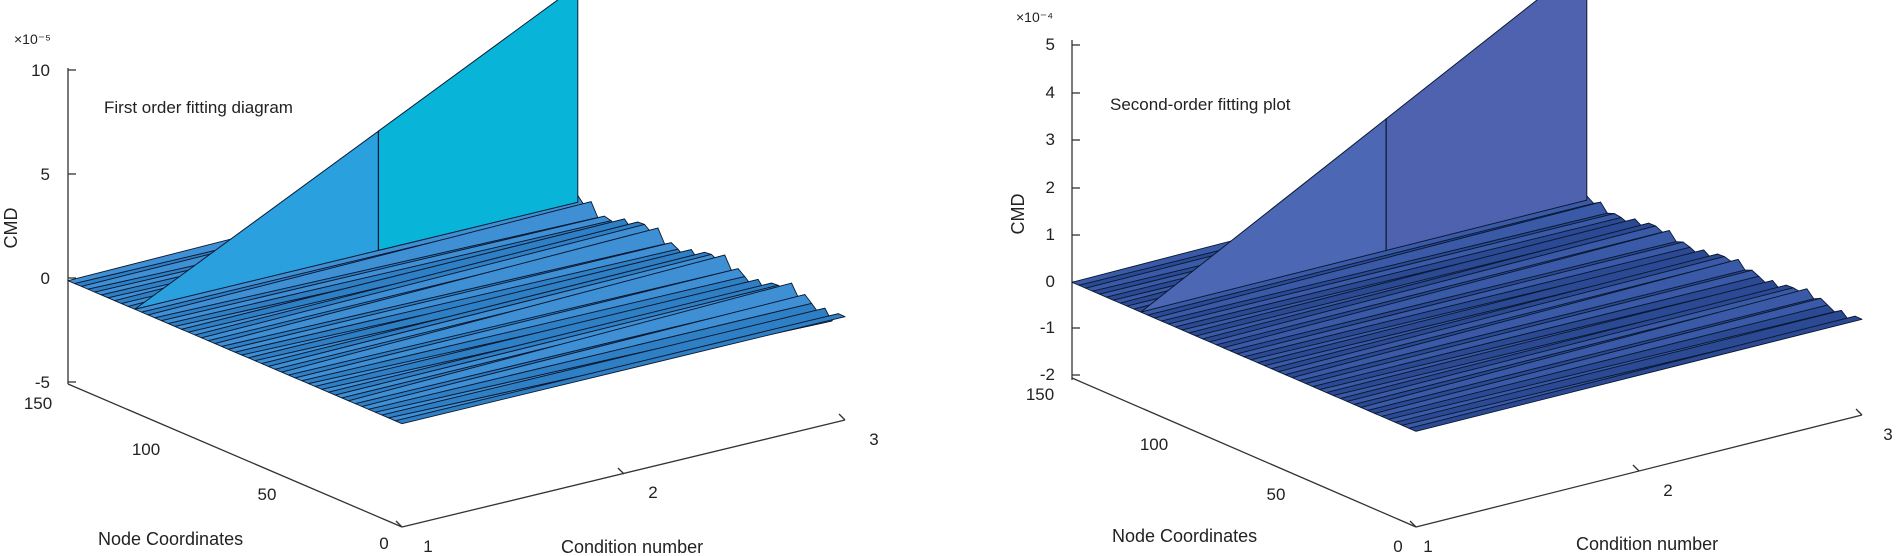  Describe the element at coordinates (1200, 104) in the screenshot. I see `plot-title: Second-order fitting plot` at that location.